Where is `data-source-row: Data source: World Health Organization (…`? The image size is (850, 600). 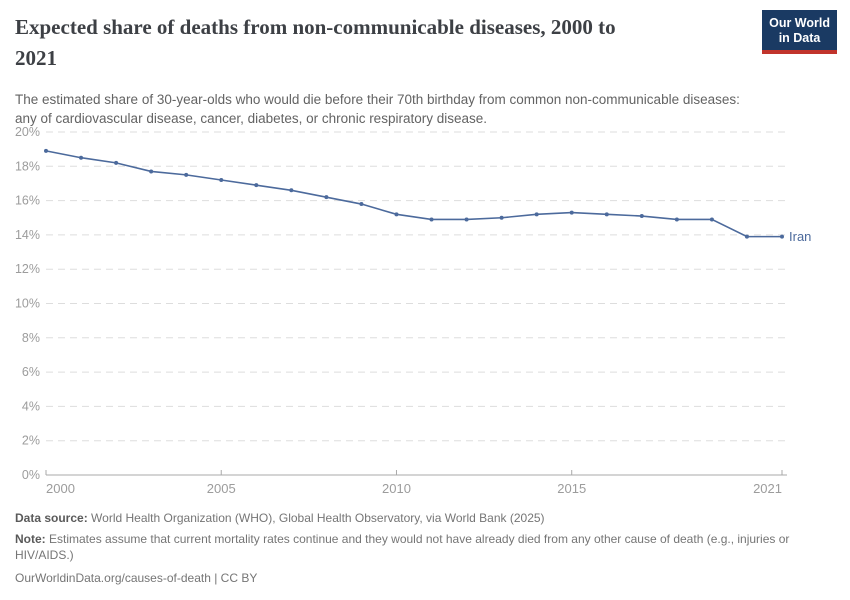
data-source-row: Data source: World Health Organization (… is located at coordinates (426, 518).